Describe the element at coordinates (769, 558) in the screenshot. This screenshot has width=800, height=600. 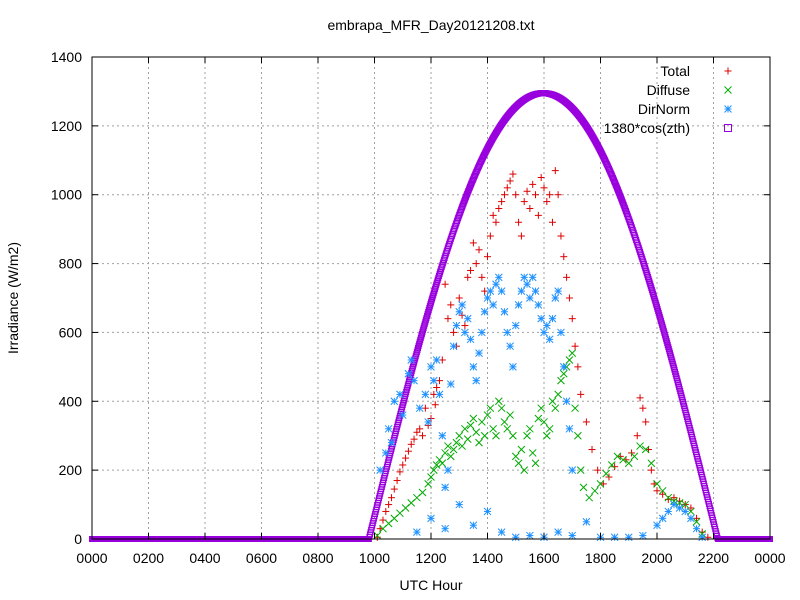
I see `x-tick-label: 0000` at that location.